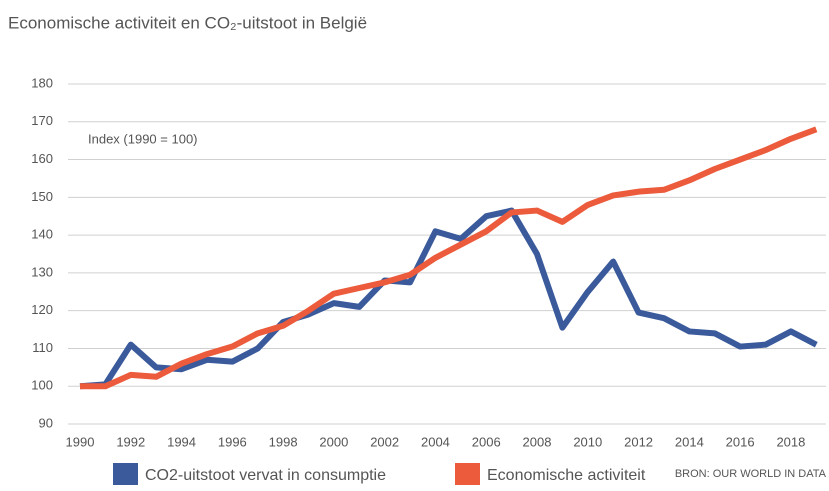  What do you see at coordinates (384, 441) in the screenshot?
I see `x-tick-label: 2002` at bounding box center [384, 441].